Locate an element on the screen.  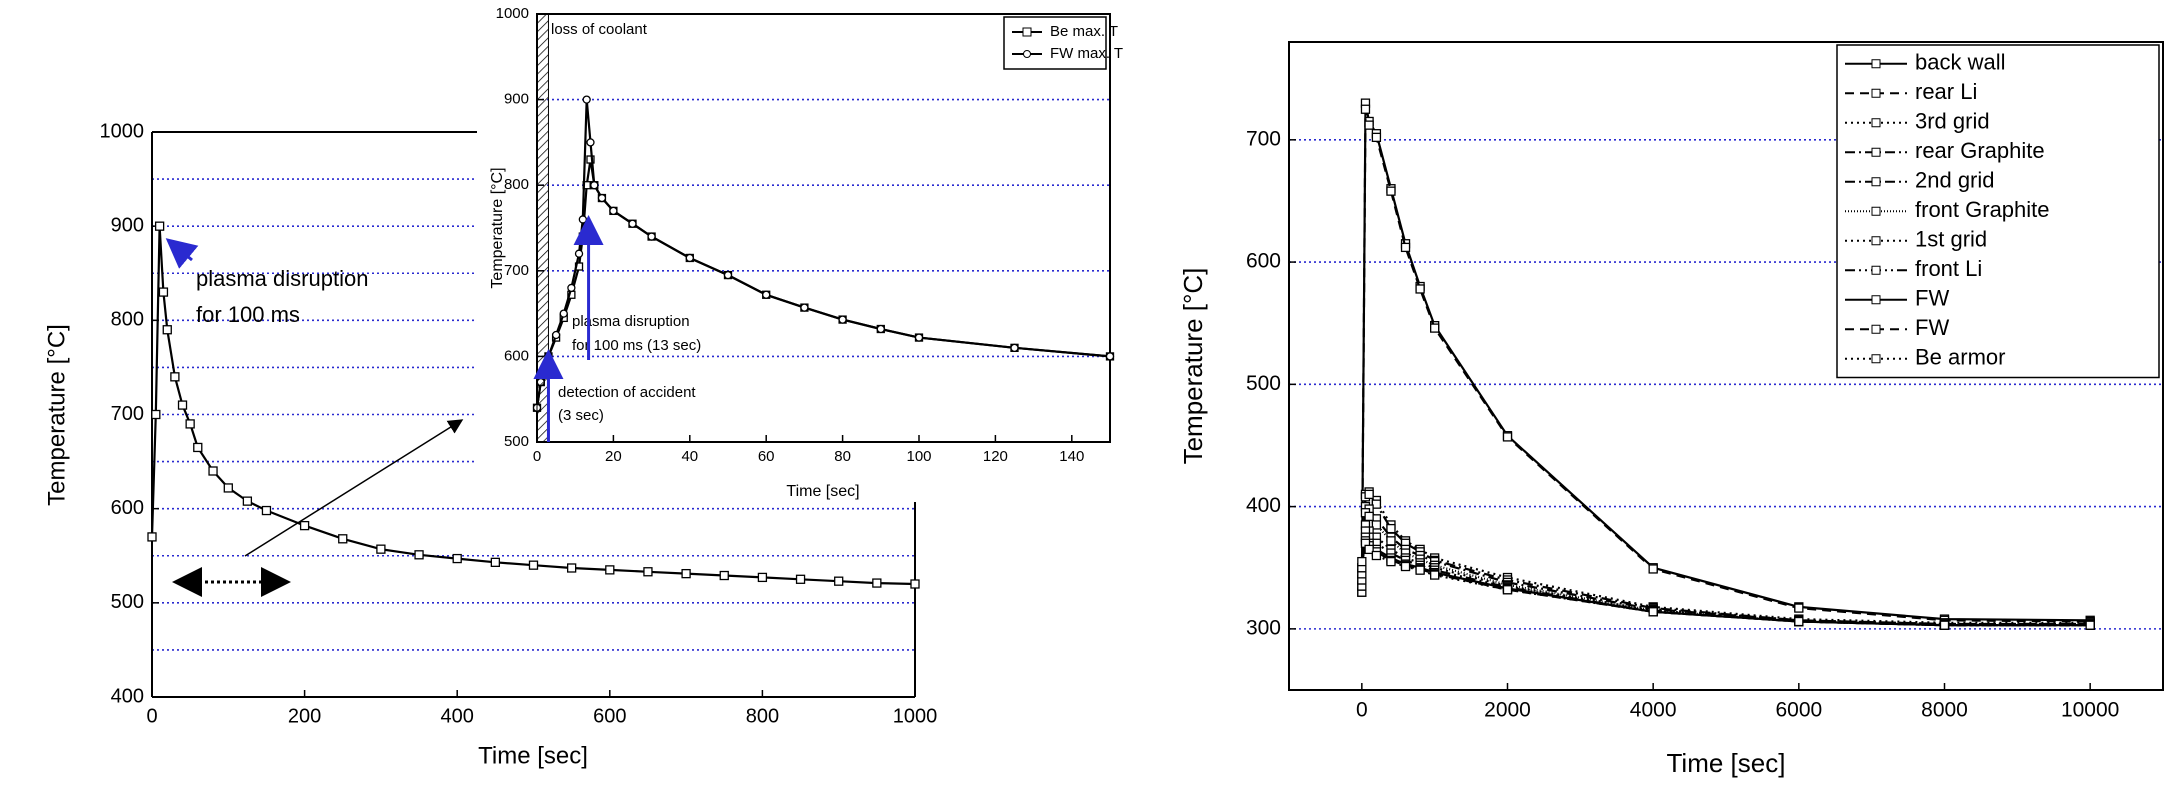
x-tick-label: 140 is located at coordinates (1071, 456).